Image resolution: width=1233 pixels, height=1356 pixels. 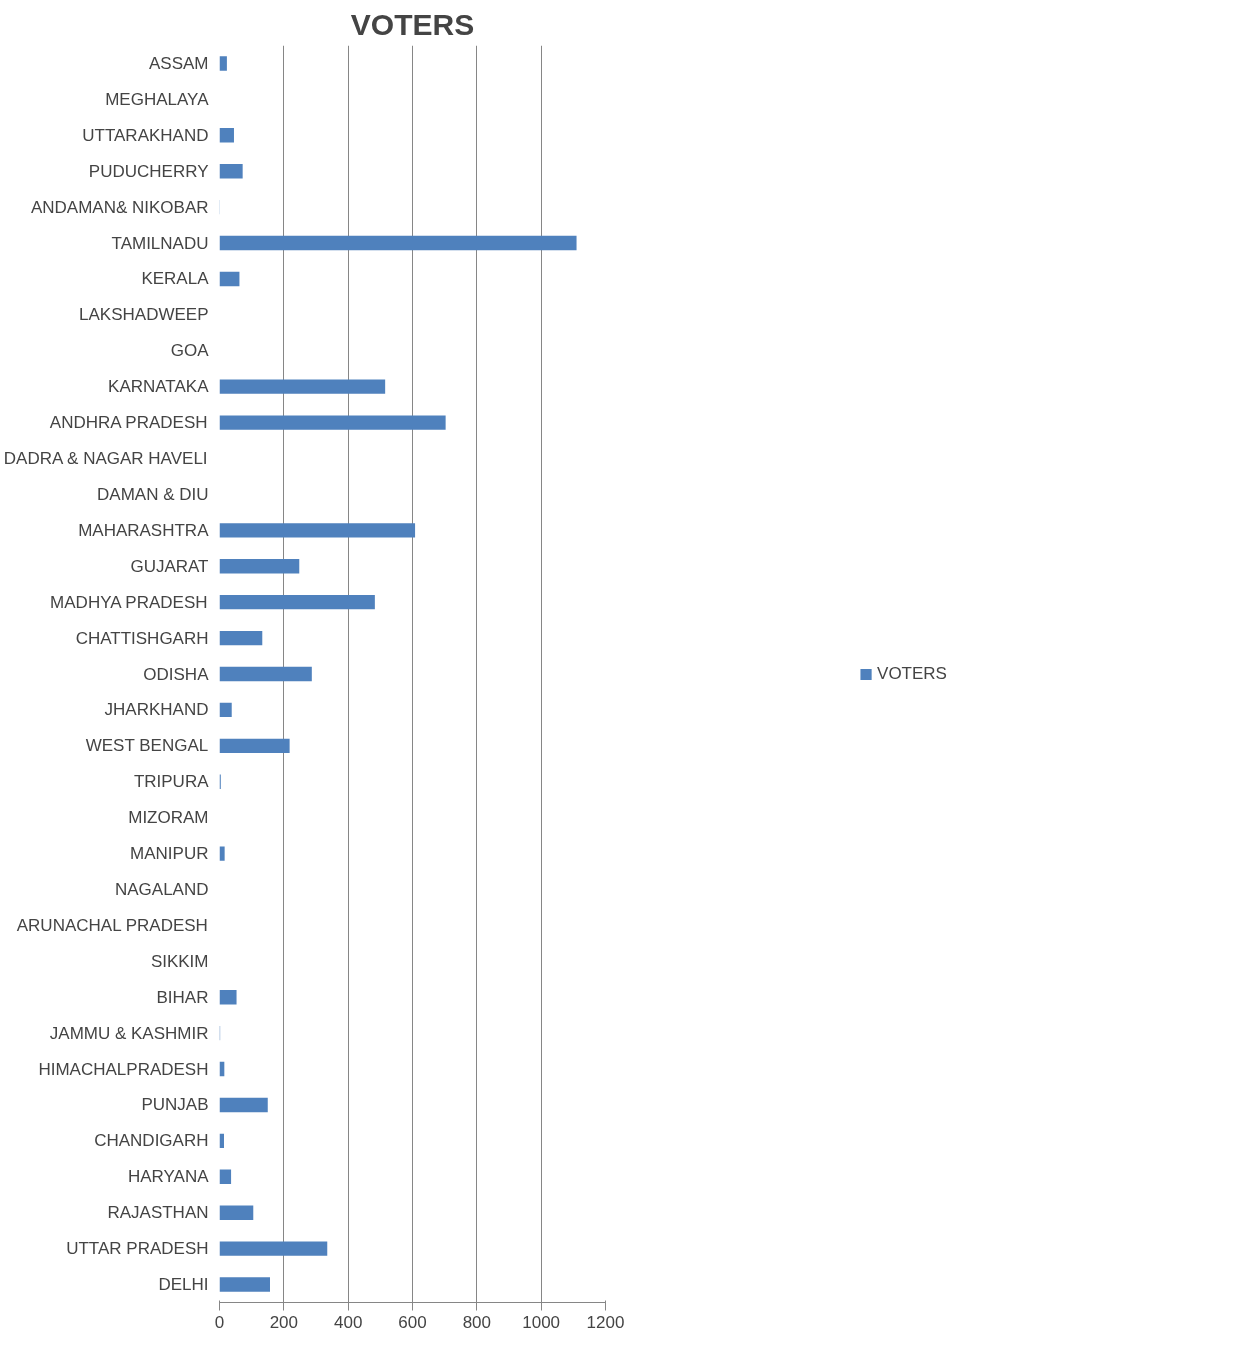 I want to click on x-tick-label: 400, so click(x=348, y=1322).